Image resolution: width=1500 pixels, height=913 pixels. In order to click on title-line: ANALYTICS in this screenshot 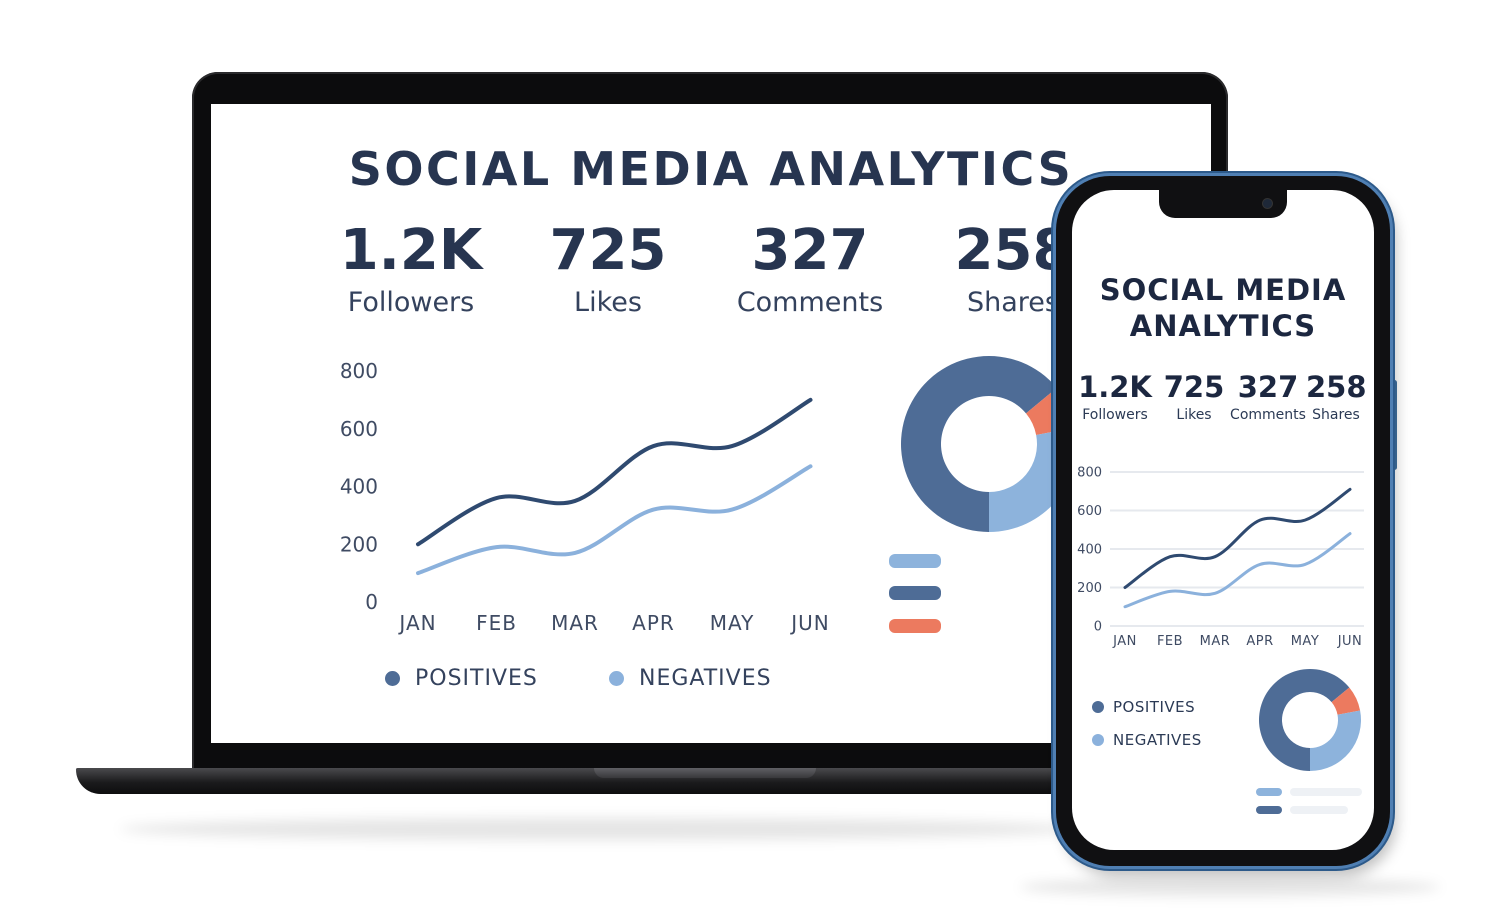, I will do `click(1223, 326)`.